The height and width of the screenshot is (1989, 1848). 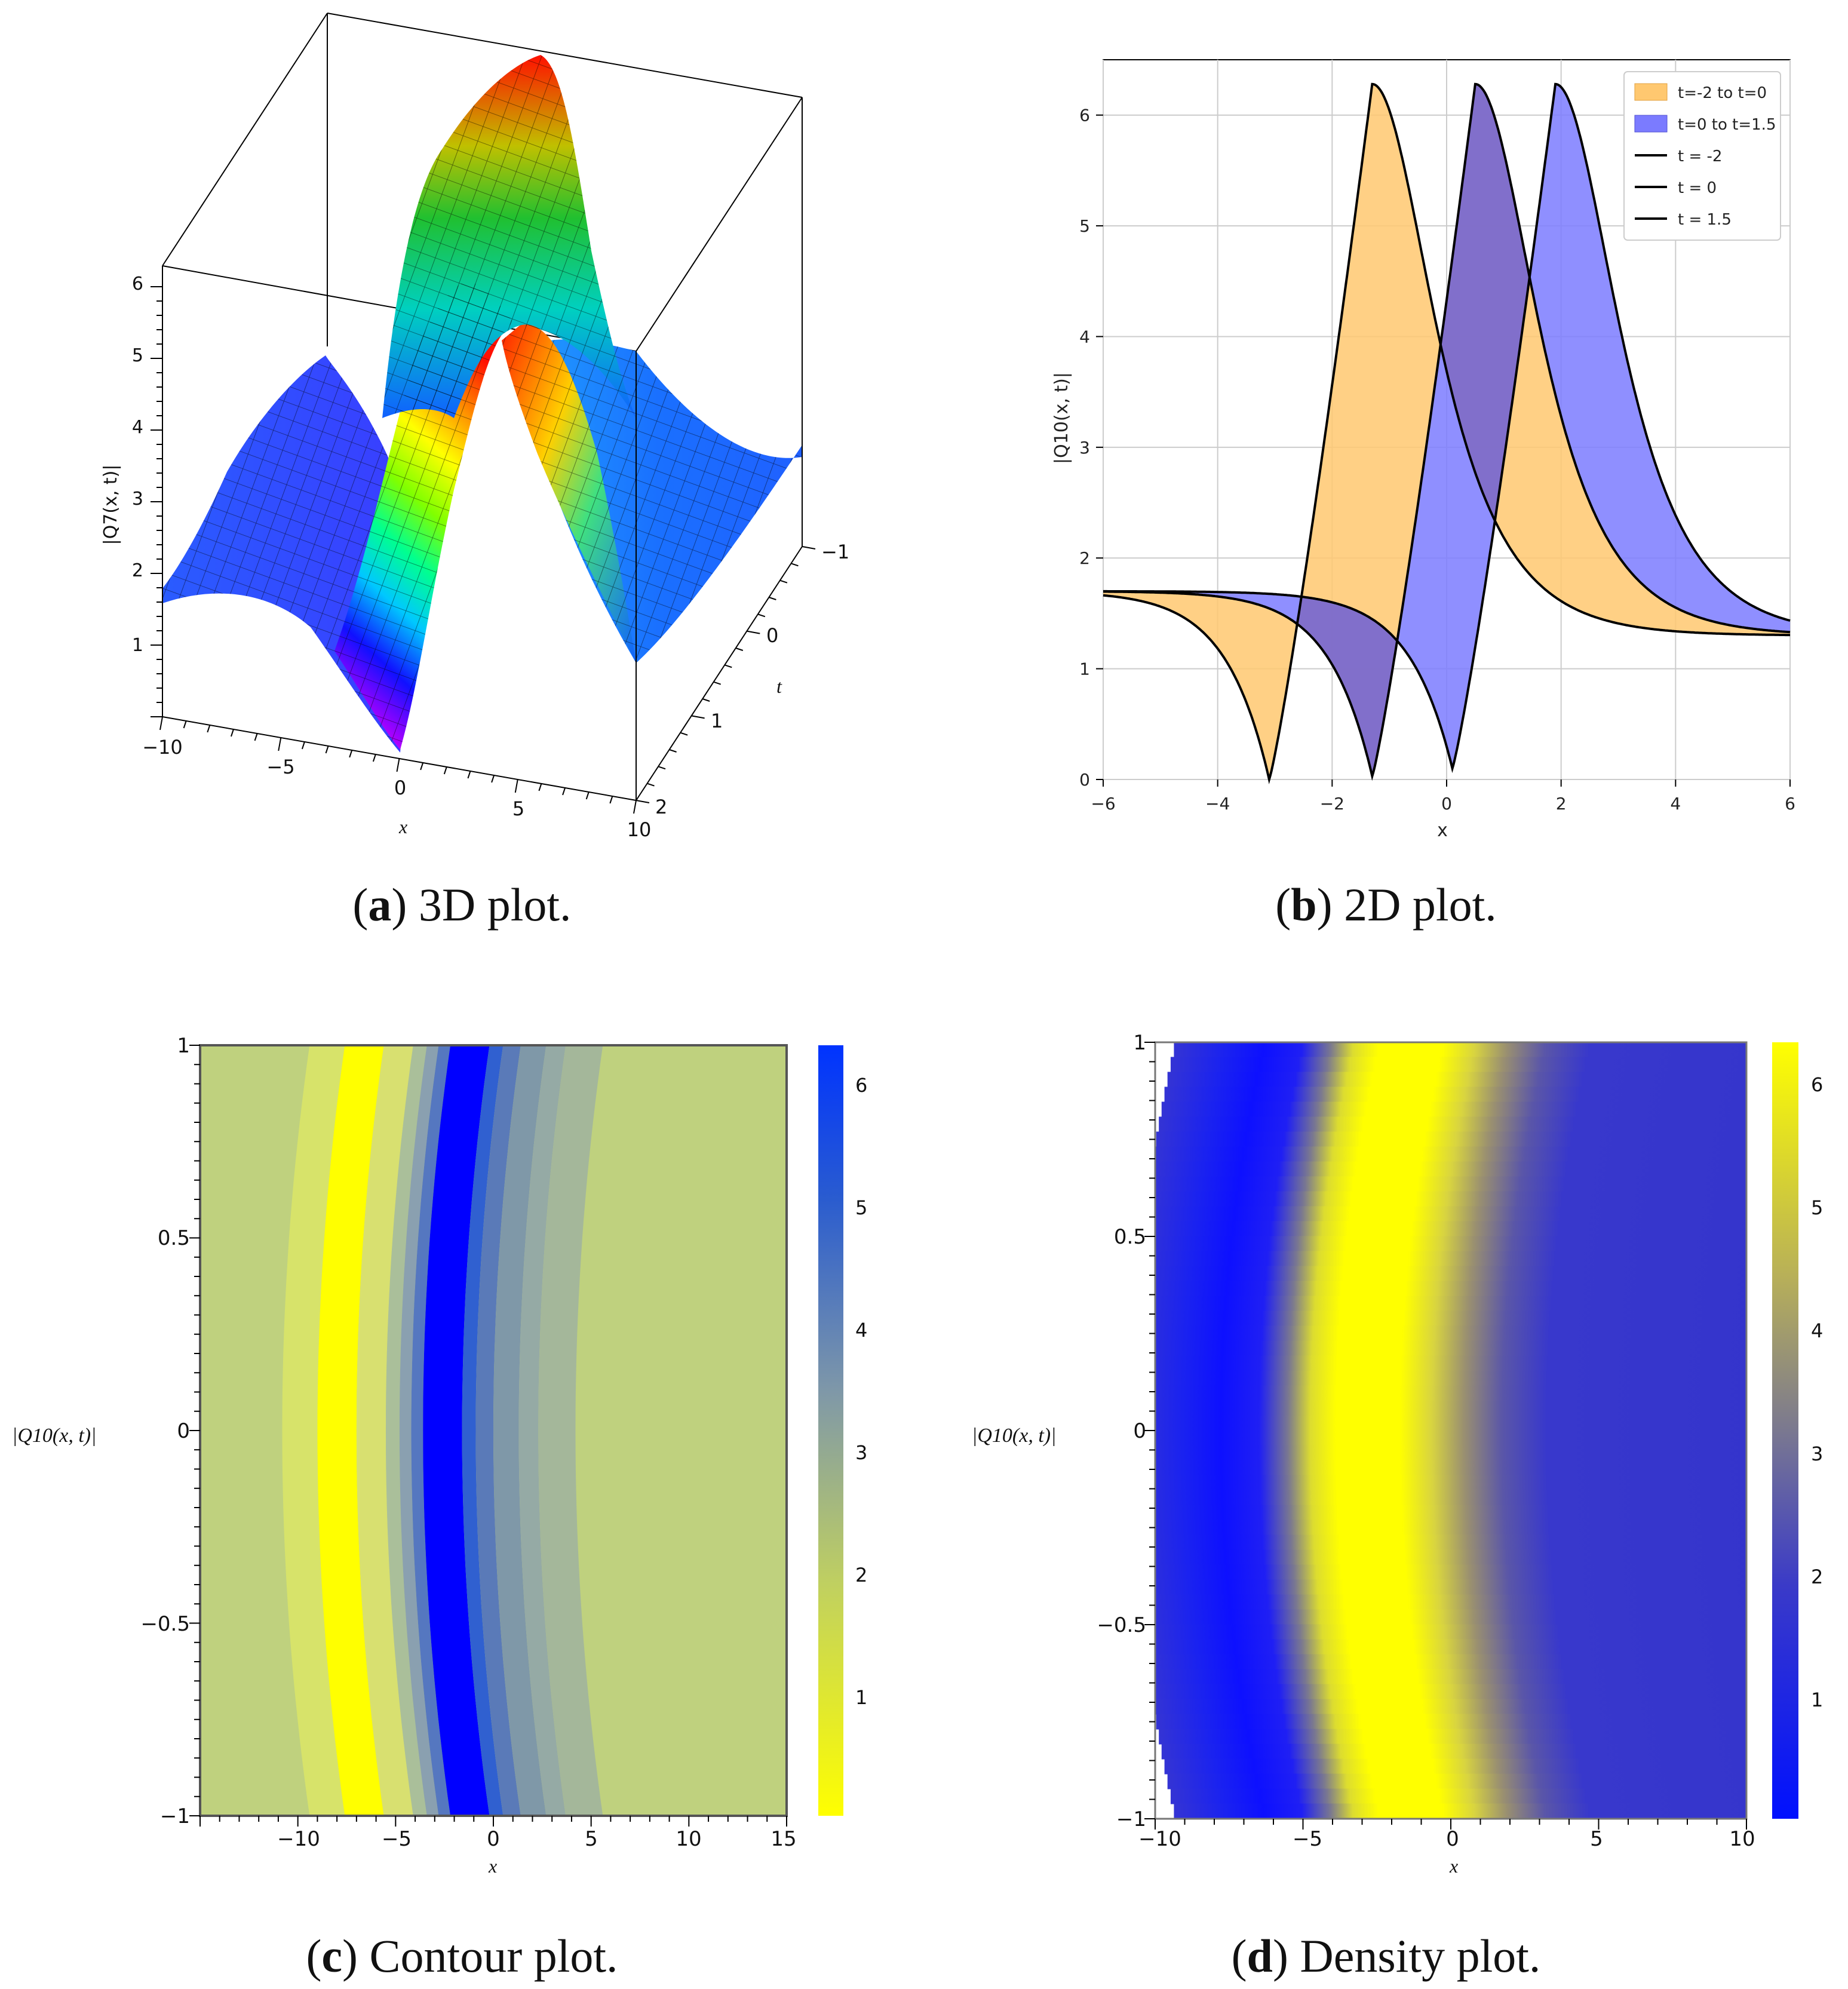 I want to click on cbar-c-1: 1, so click(x=861, y=1698).